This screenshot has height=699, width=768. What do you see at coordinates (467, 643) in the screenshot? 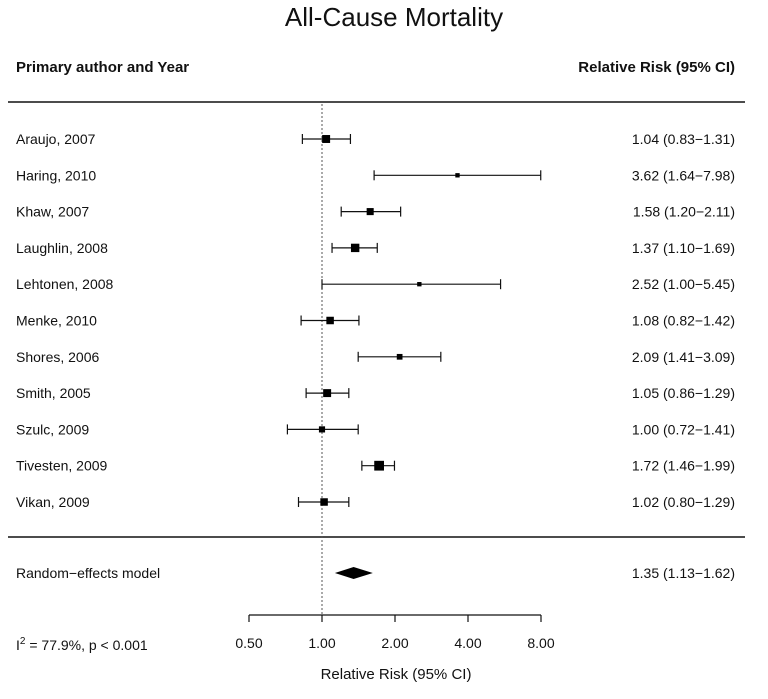
I see `x-tick-label: 4.00` at bounding box center [467, 643].